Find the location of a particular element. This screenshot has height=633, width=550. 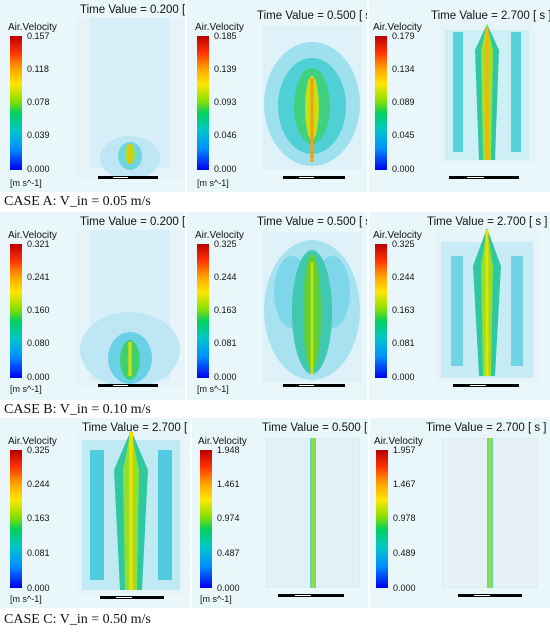

tick-label: 0.045 is located at coordinates (403, 135).